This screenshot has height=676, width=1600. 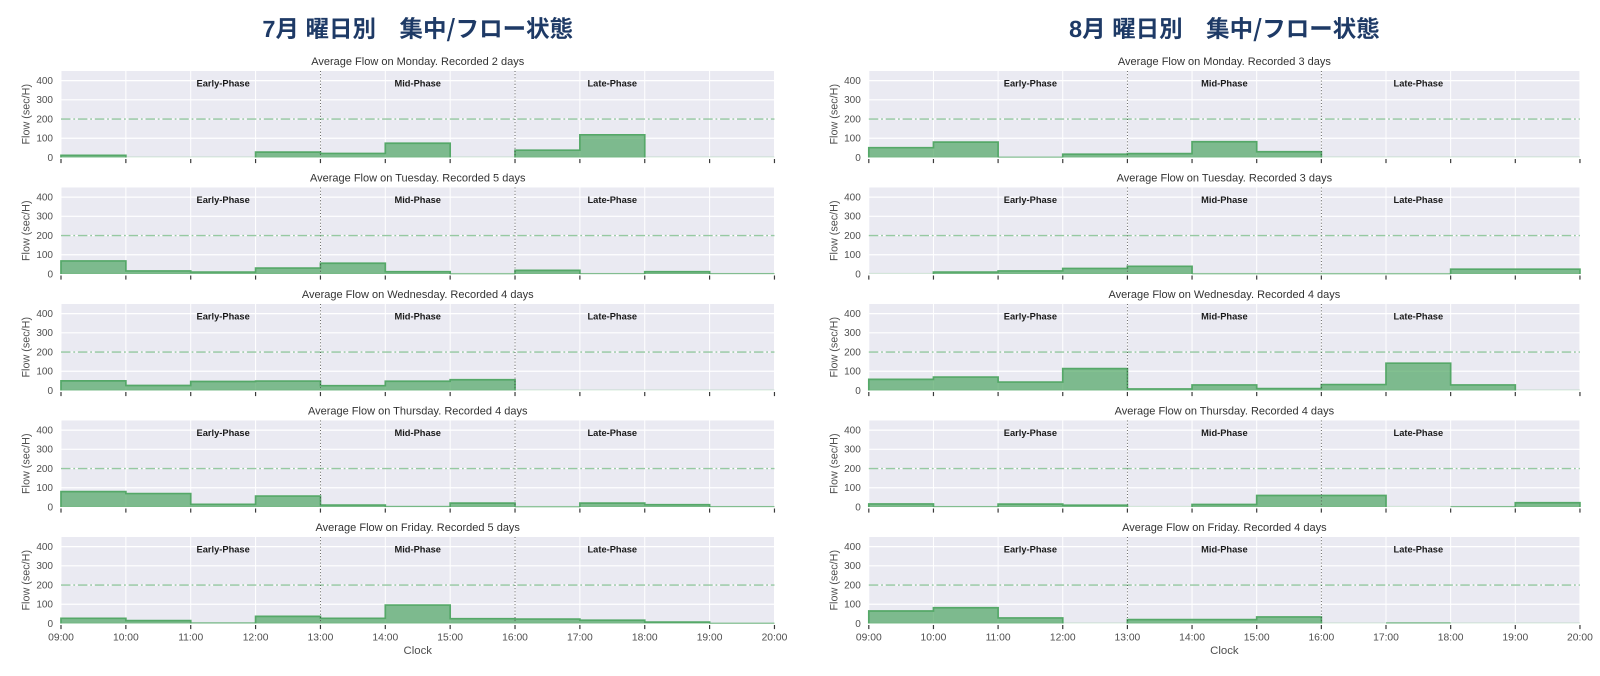 What do you see at coordinates (1321, 638) in the screenshot?
I see `svg-text: 16:00` at bounding box center [1321, 638].